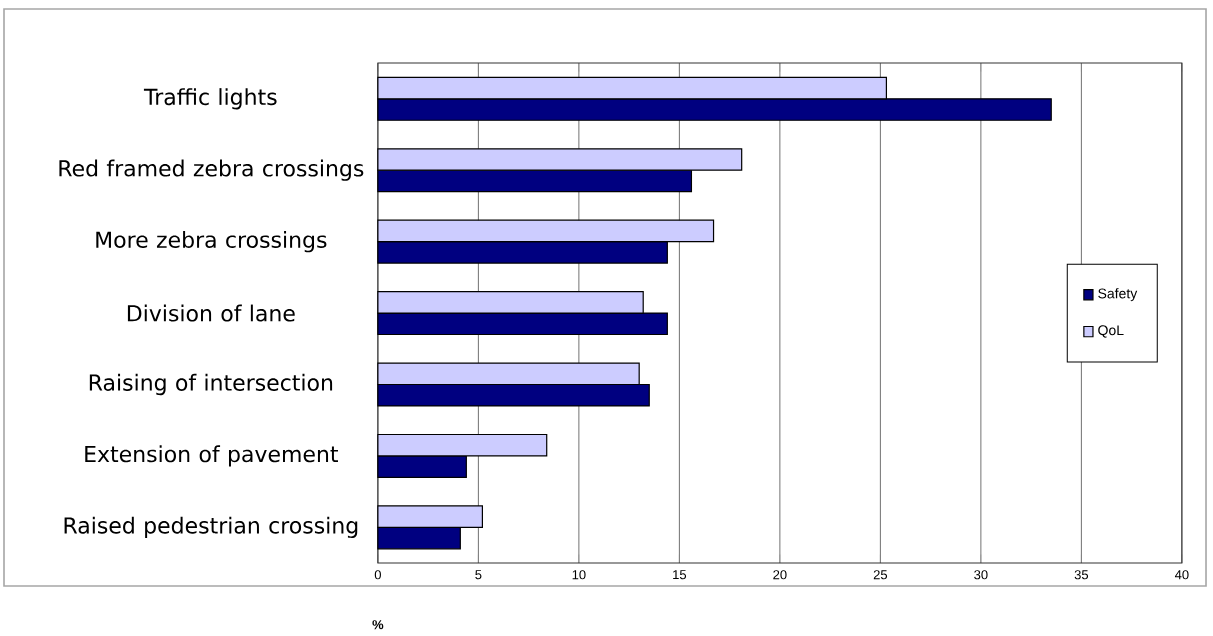 The height and width of the screenshot is (636, 1213). What do you see at coordinates (211, 456) in the screenshot?
I see `y-tick-label: Extension of pavement` at bounding box center [211, 456].